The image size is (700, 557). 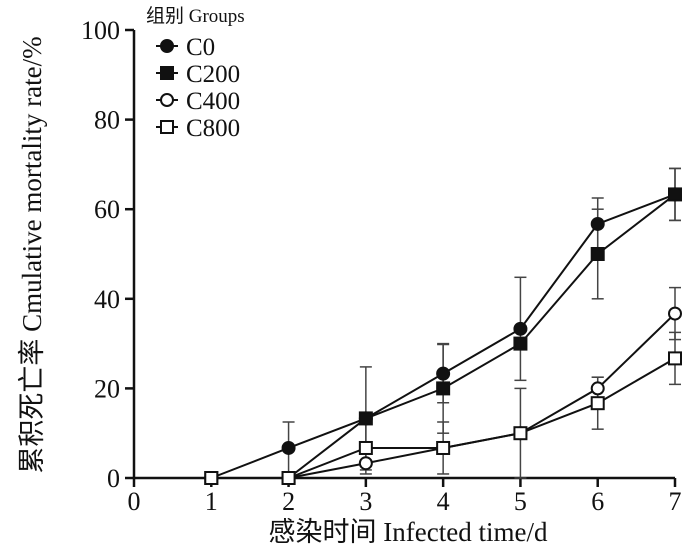 What do you see at coordinates (134, 501) in the screenshot?
I see `x-tick-label: 0` at bounding box center [134, 501].